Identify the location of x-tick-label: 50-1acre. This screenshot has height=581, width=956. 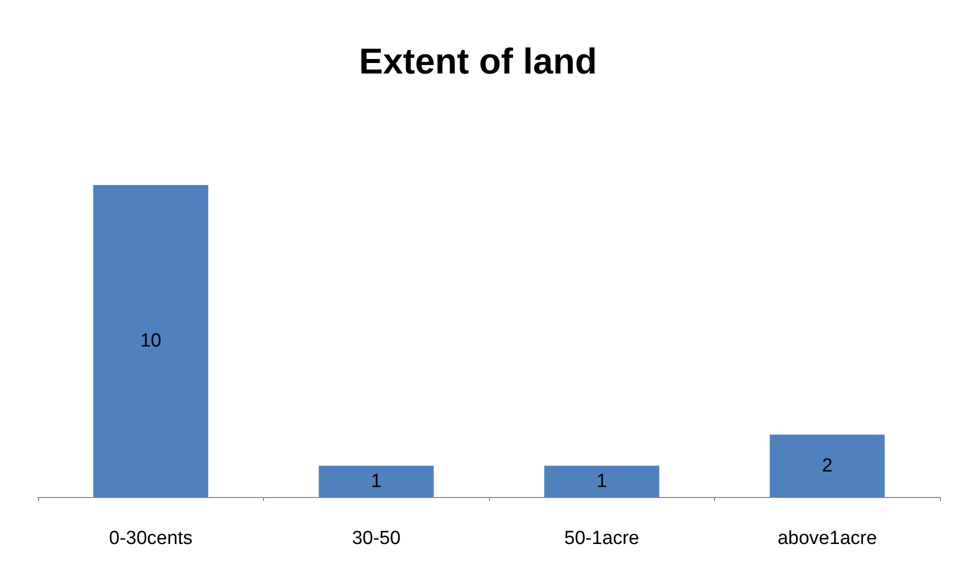
(602, 538).